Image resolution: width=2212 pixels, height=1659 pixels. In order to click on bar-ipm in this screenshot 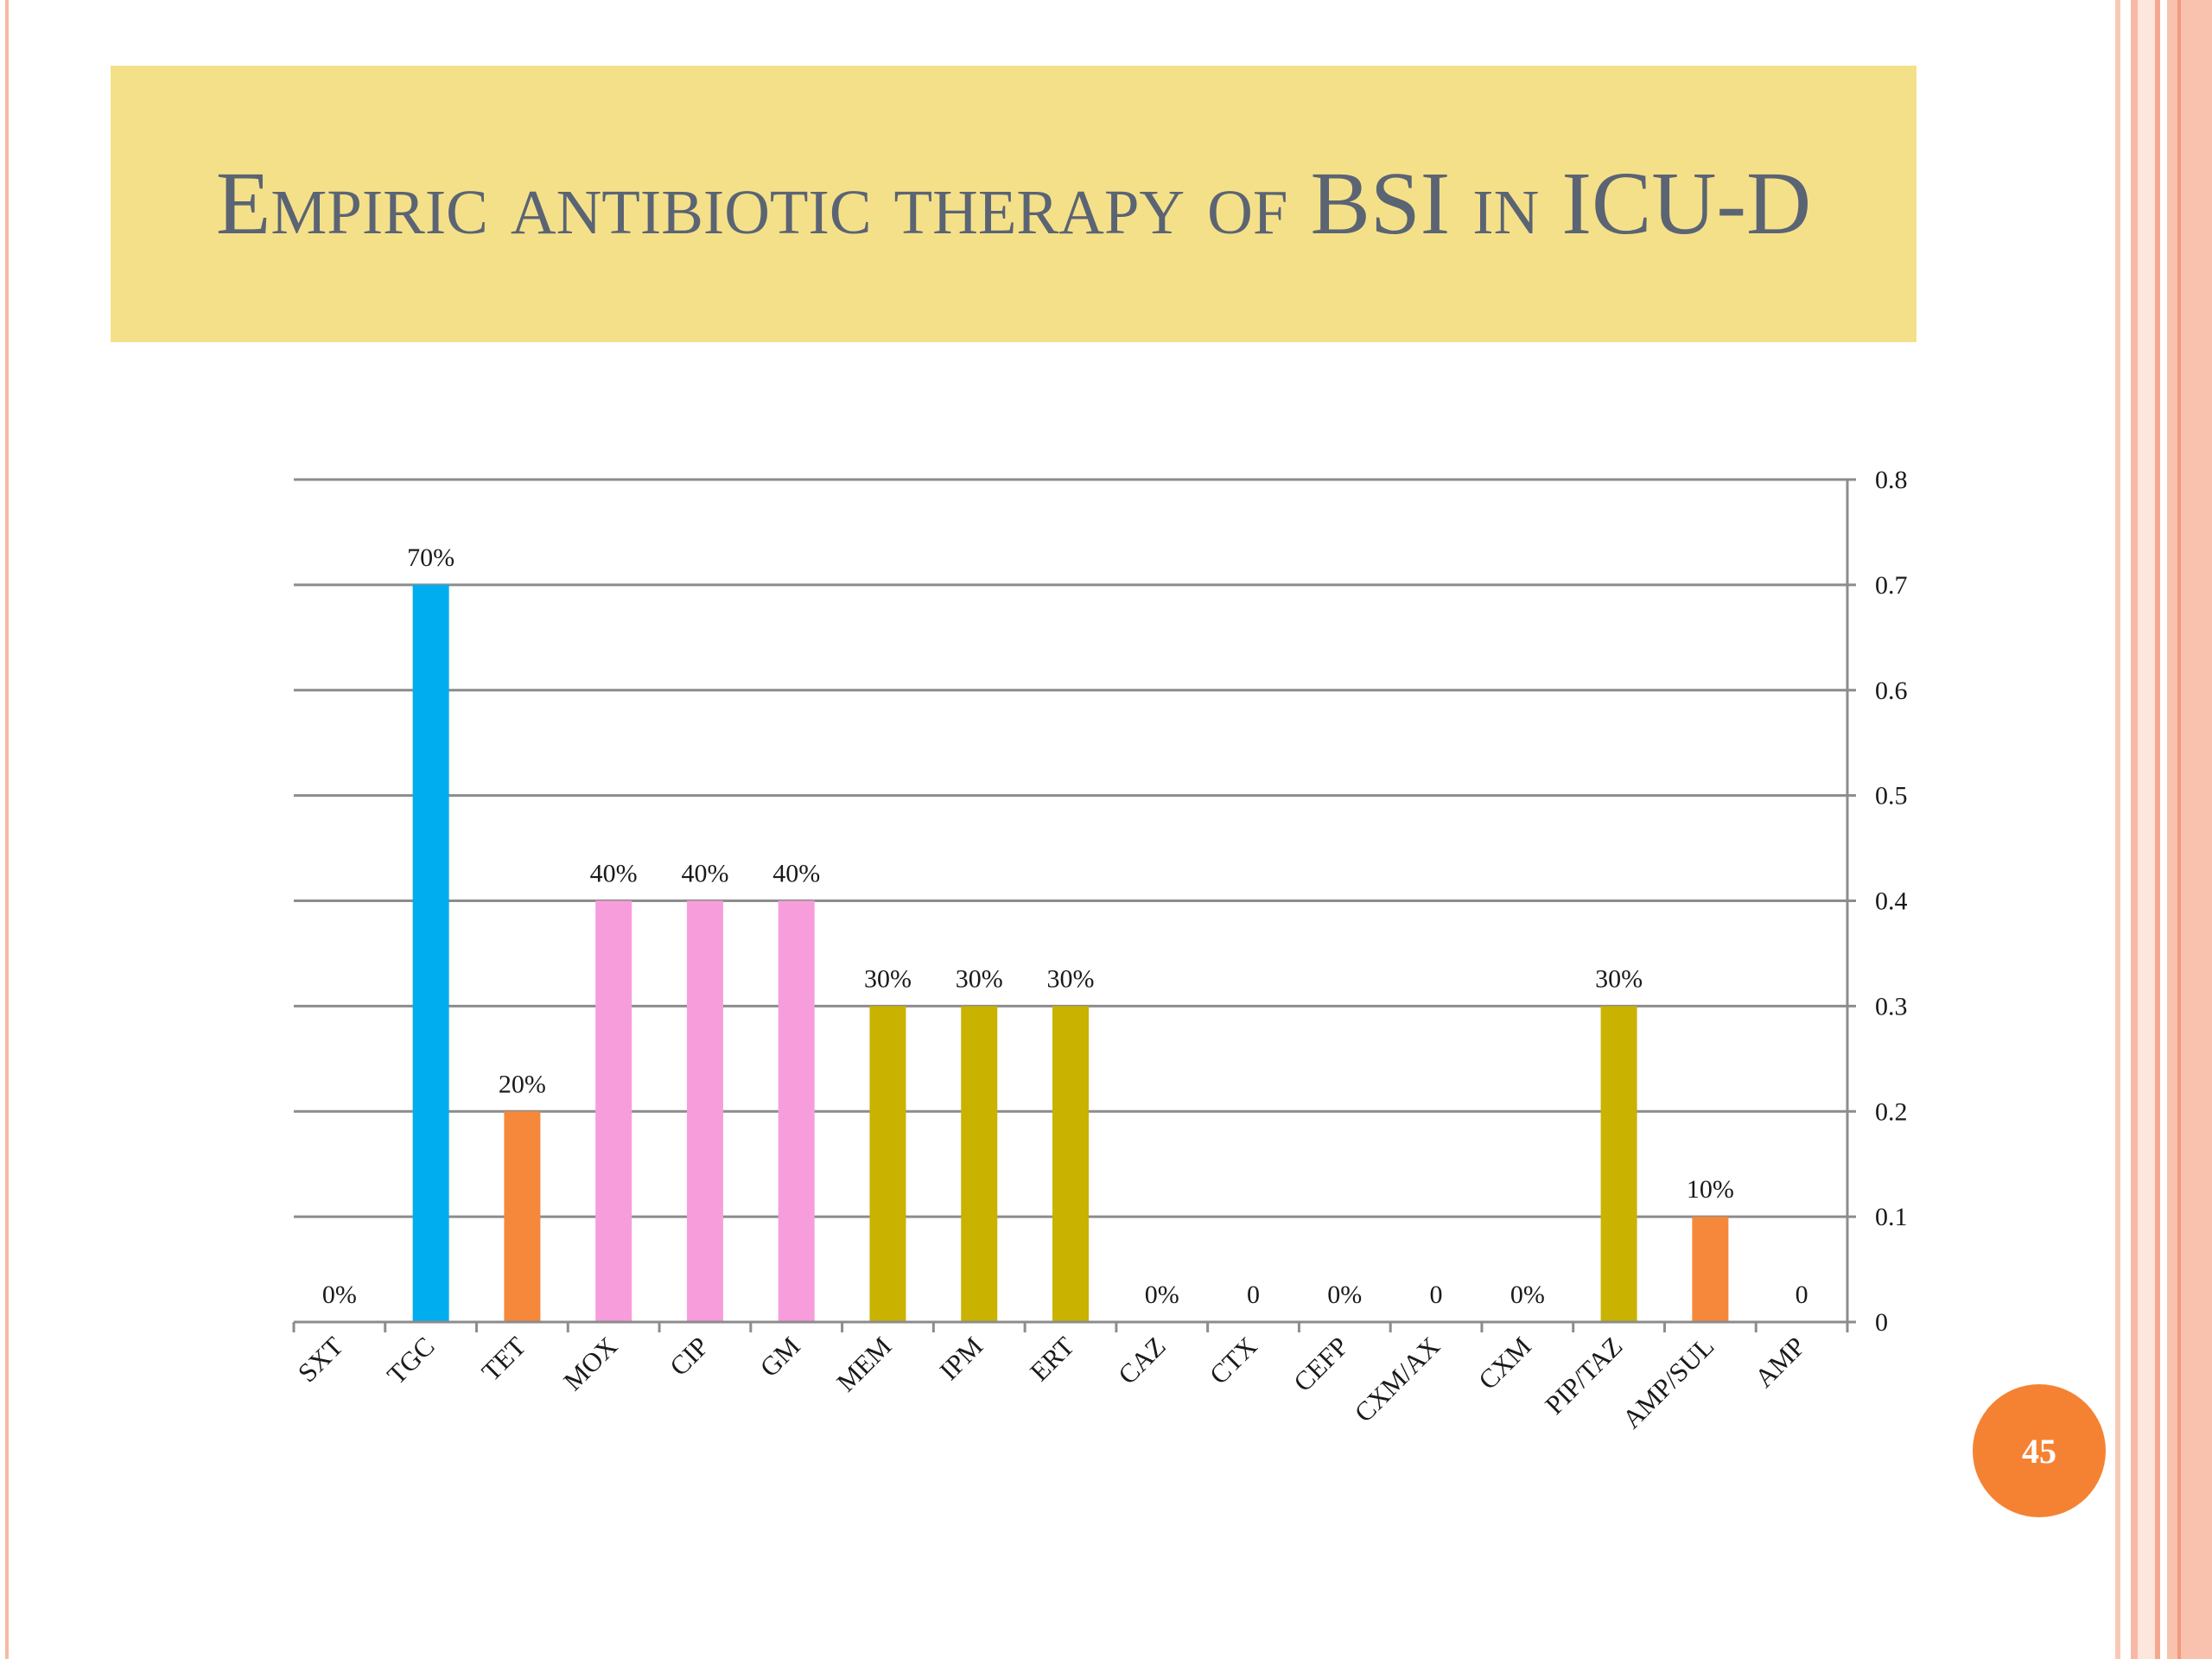, I will do `click(979, 1164)`.